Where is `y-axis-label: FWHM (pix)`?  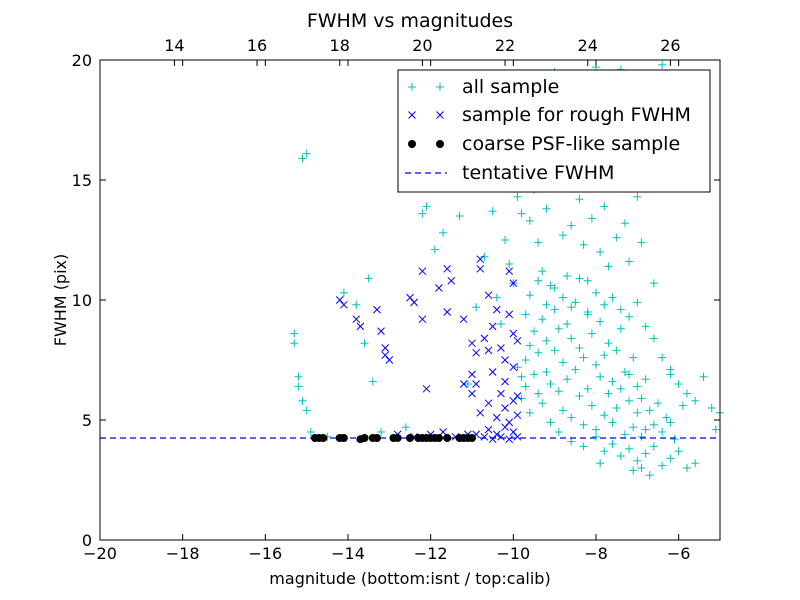
y-axis-label: FWHM (pix) is located at coordinates (60, 300).